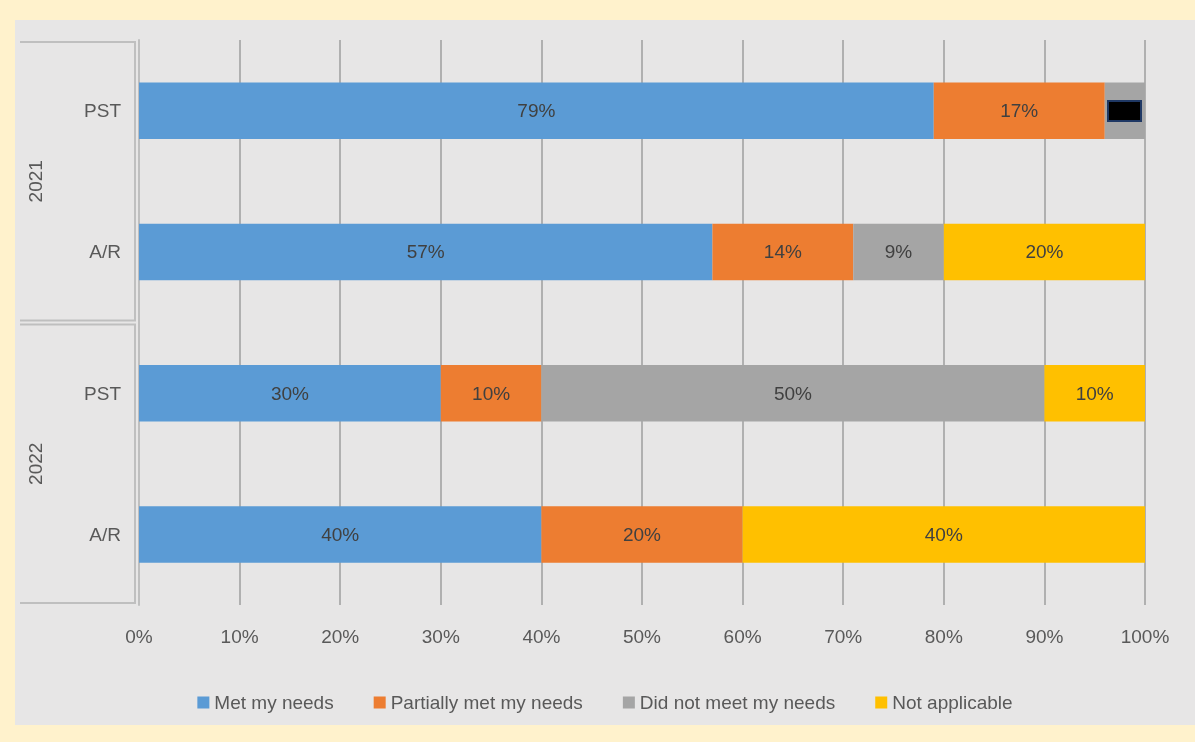 This screenshot has width=1195, height=742. I want to click on data-label: 14%, so click(782, 252).